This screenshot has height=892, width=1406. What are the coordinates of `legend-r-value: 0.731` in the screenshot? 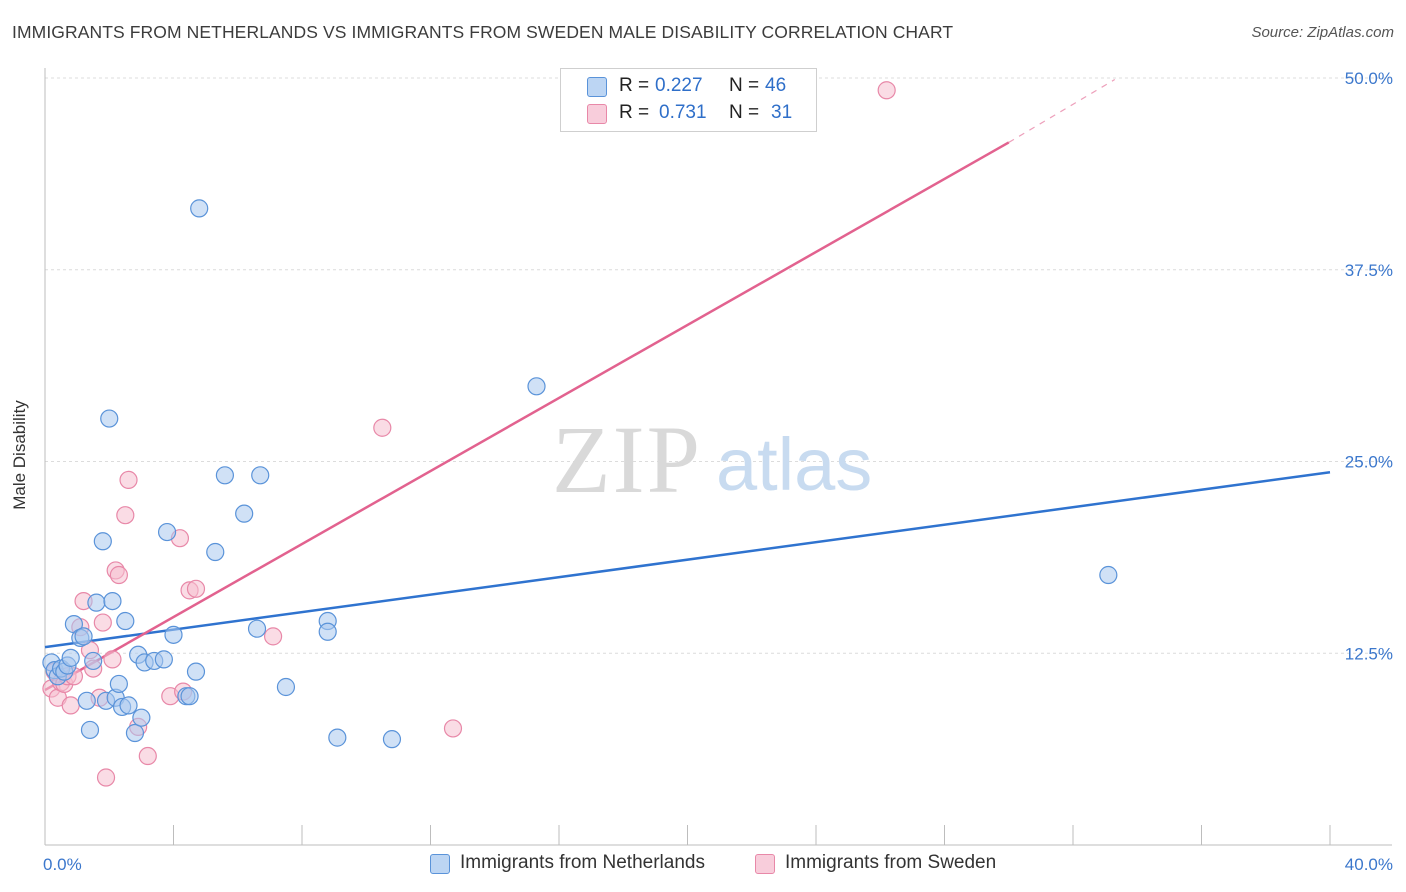 It's located at (683, 112).